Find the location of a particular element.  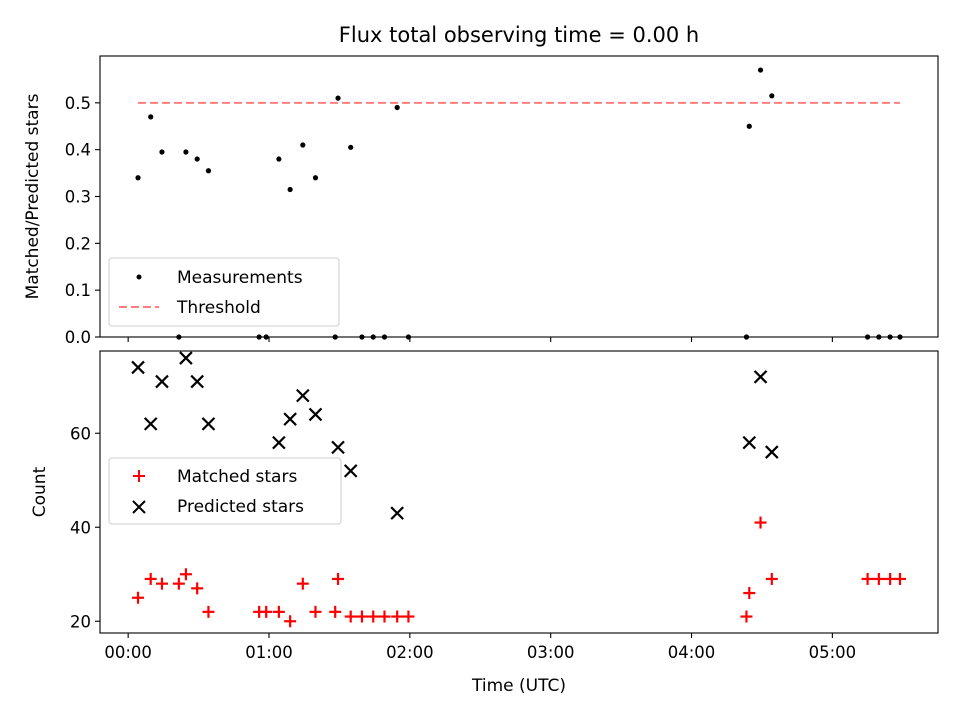

bottom-xtick-label: 00:00 is located at coordinates (128, 652).